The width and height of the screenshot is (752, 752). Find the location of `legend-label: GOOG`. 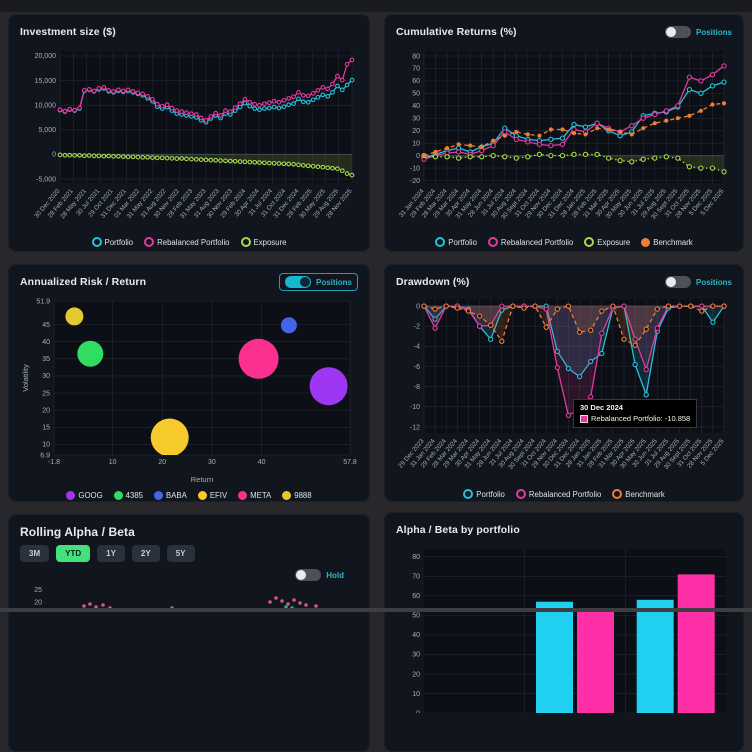

legend-label: GOOG is located at coordinates (90, 495).